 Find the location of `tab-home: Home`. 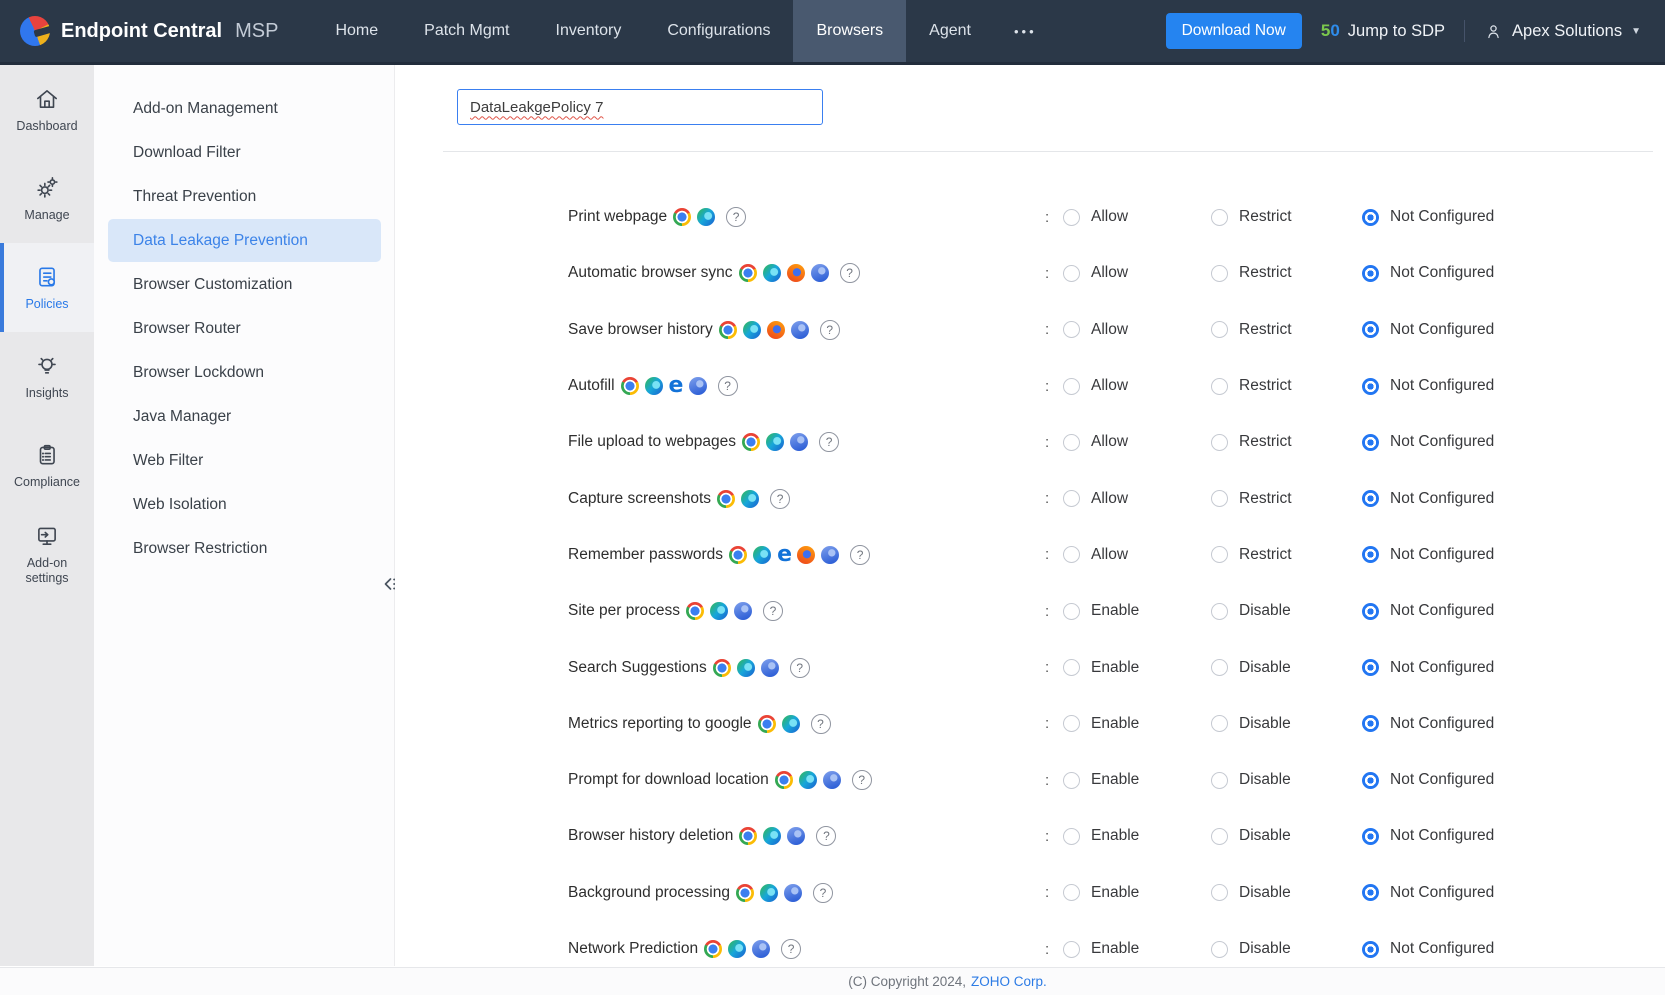

tab-home: Home is located at coordinates (357, 30).